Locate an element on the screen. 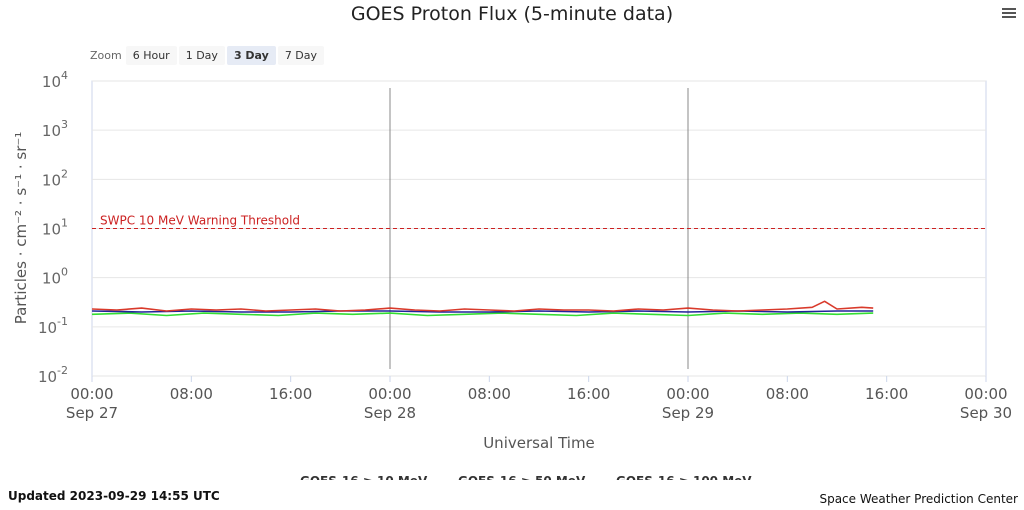  x-tick-date: Sep 27 is located at coordinates (92, 413).